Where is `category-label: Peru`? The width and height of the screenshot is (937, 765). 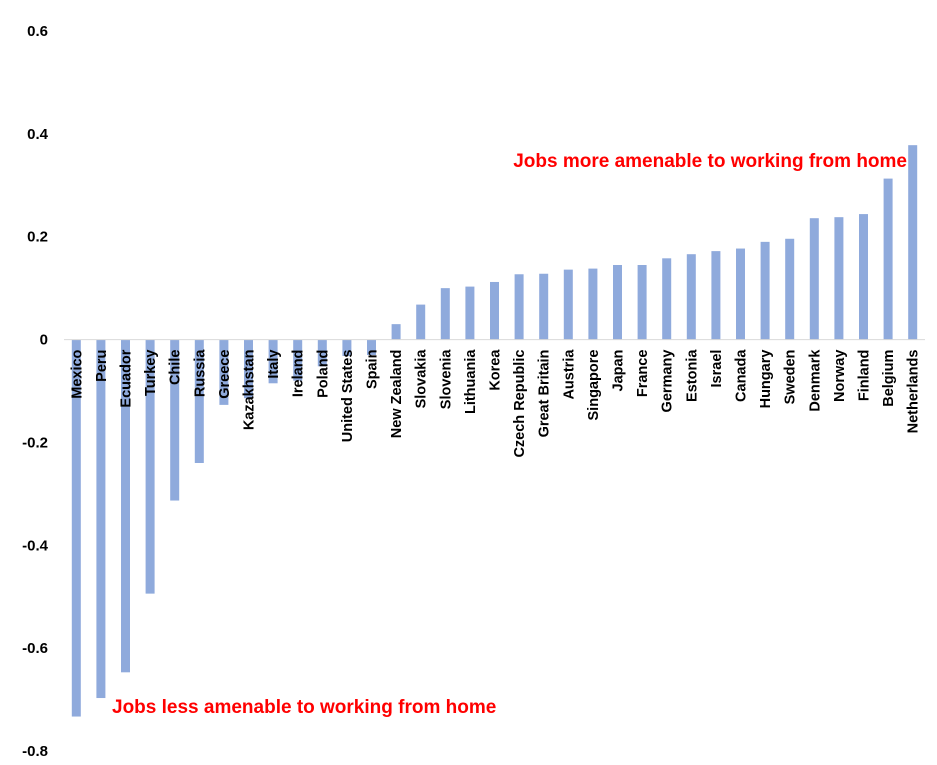
category-label: Peru is located at coordinates (102, 366).